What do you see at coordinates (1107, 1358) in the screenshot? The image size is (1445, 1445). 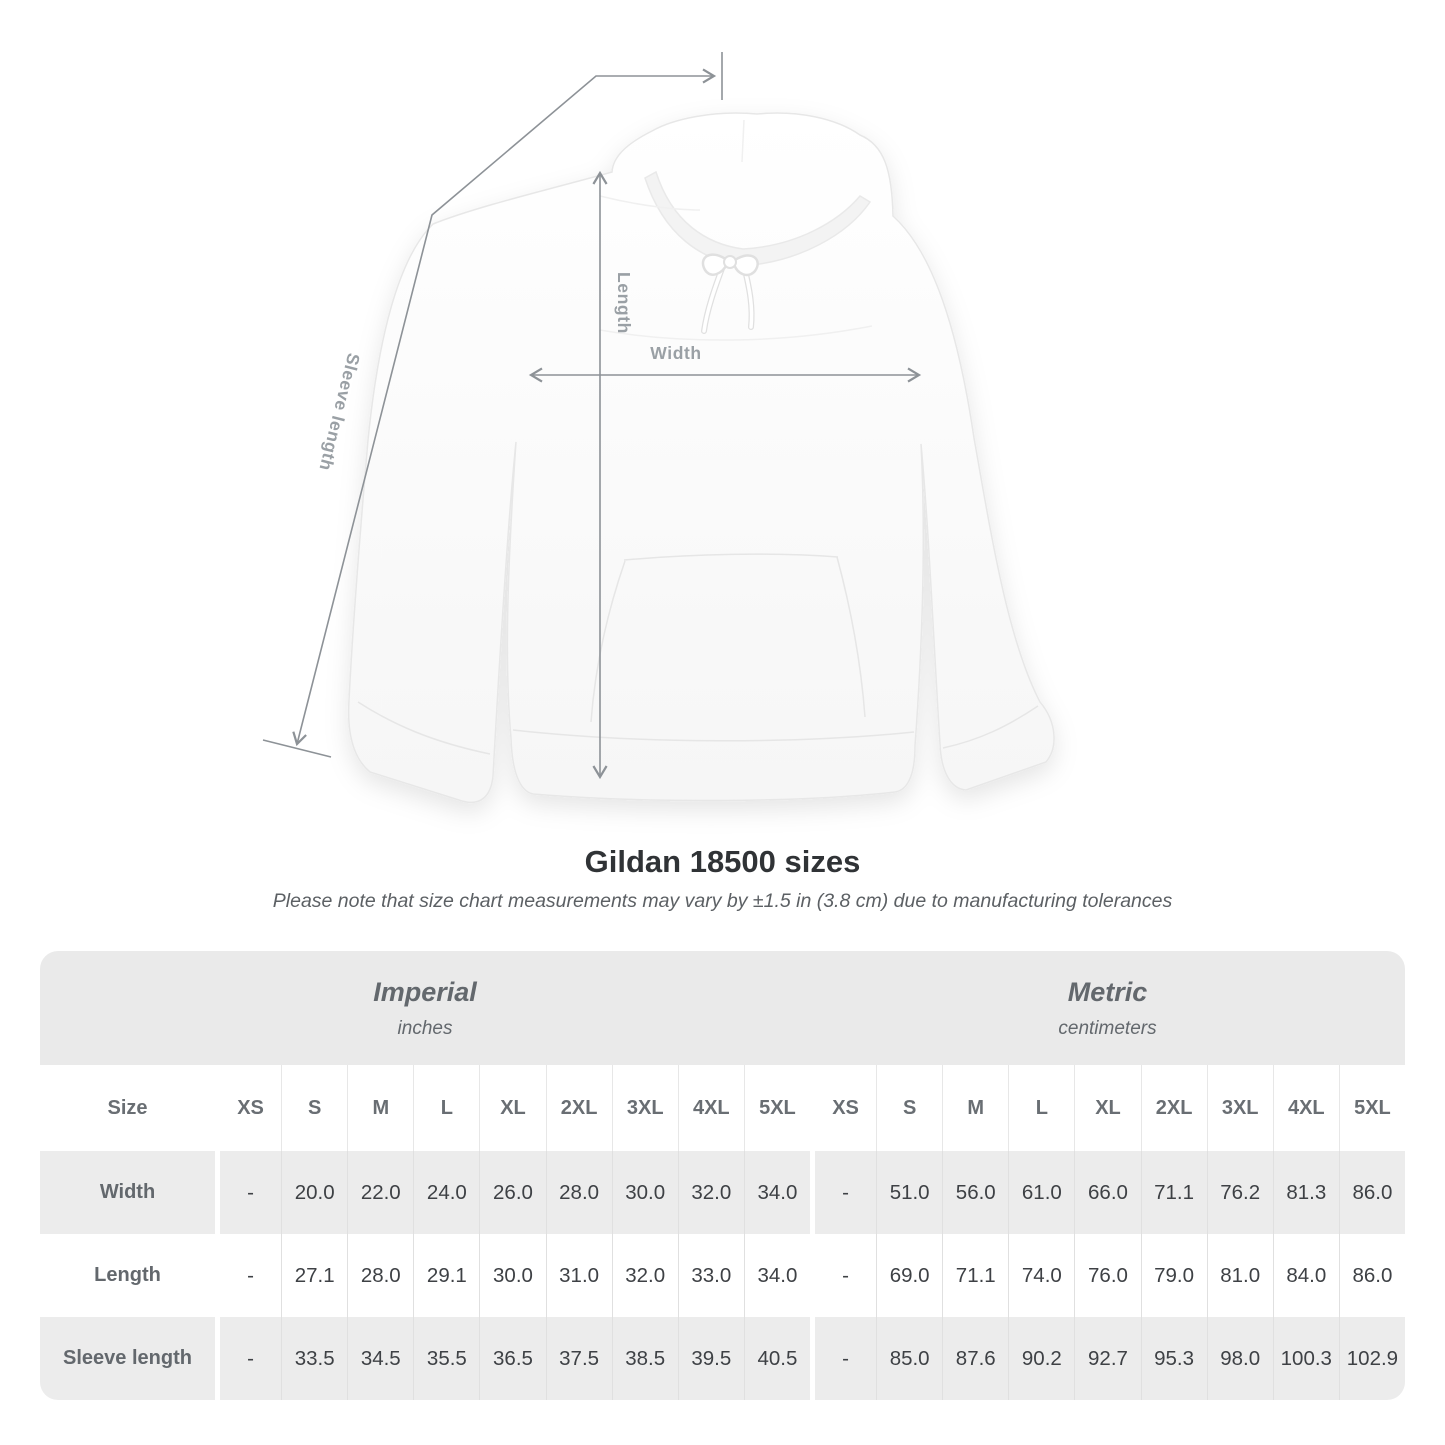 I see `cell: 92.7` at bounding box center [1107, 1358].